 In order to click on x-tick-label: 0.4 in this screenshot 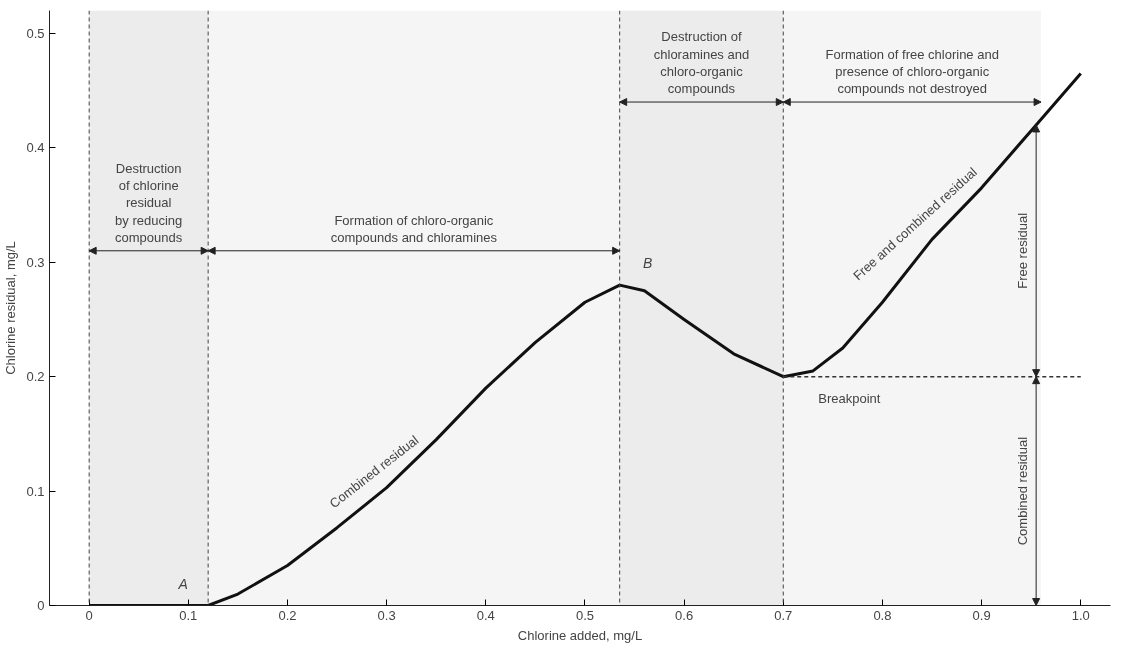, I will do `click(485, 615)`.